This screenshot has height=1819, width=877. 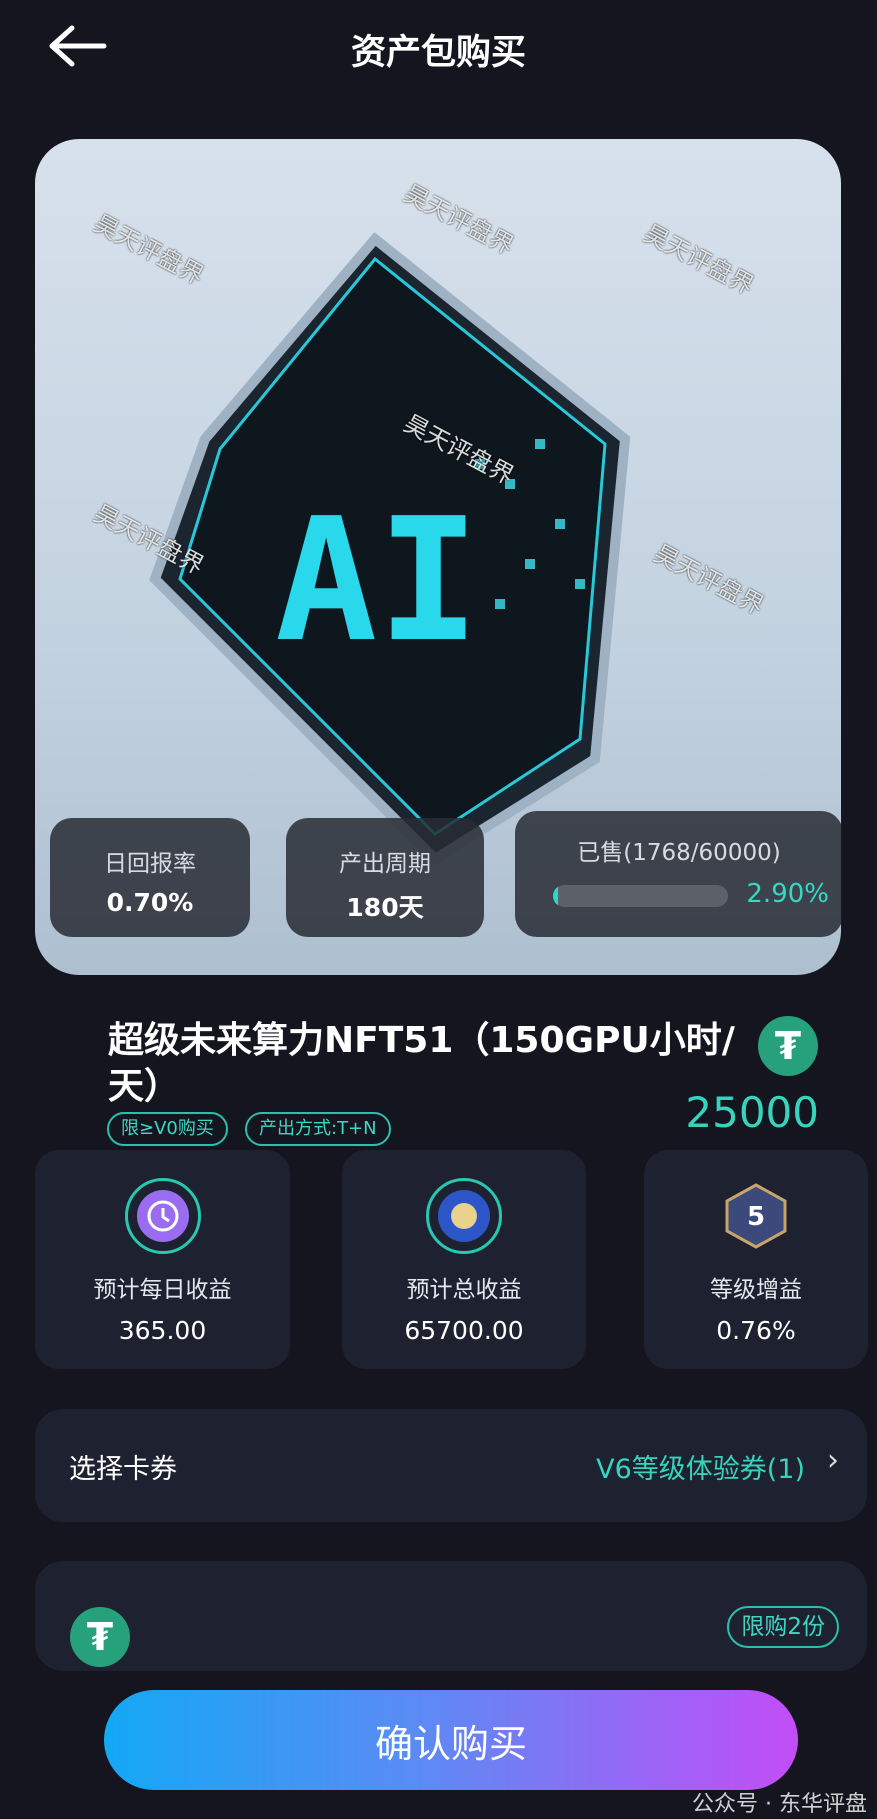 What do you see at coordinates (385, 907) in the screenshot?
I see `stat-value: 180天` at bounding box center [385, 907].